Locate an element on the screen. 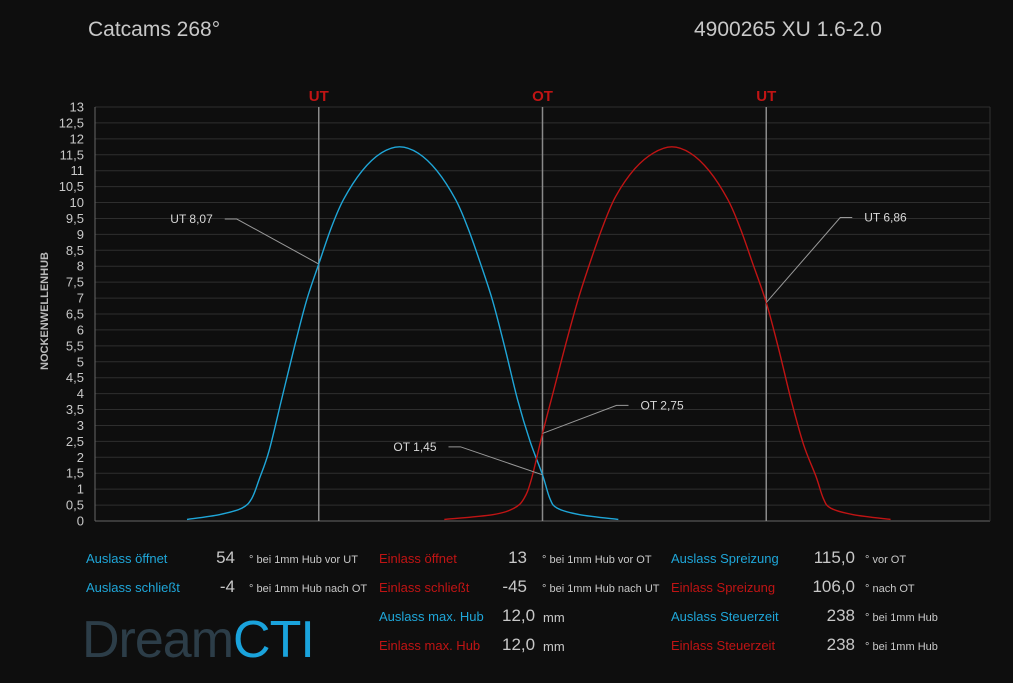 The width and height of the screenshot is (1013, 683). stat-value: 115,0 is located at coordinates (834, 557).